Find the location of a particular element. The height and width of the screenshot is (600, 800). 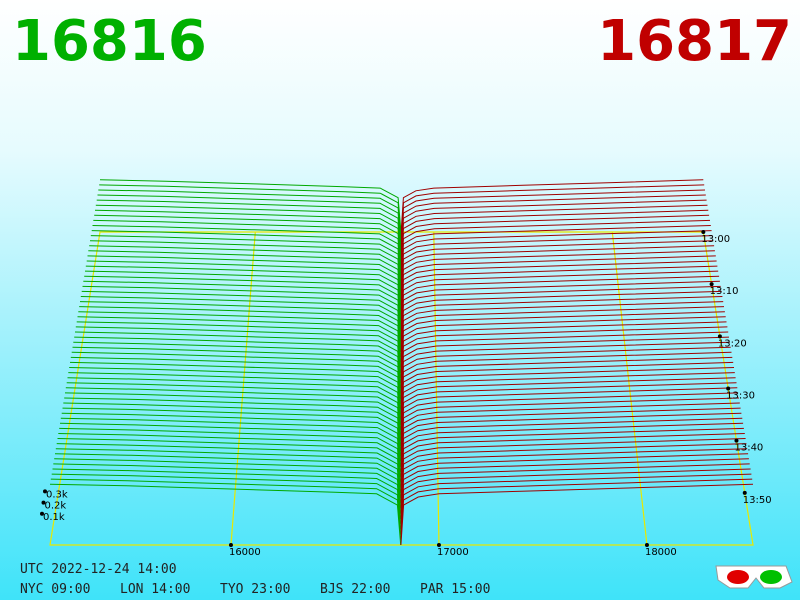

time-tick-label: 13:50 is located at coordinates (757, 500).